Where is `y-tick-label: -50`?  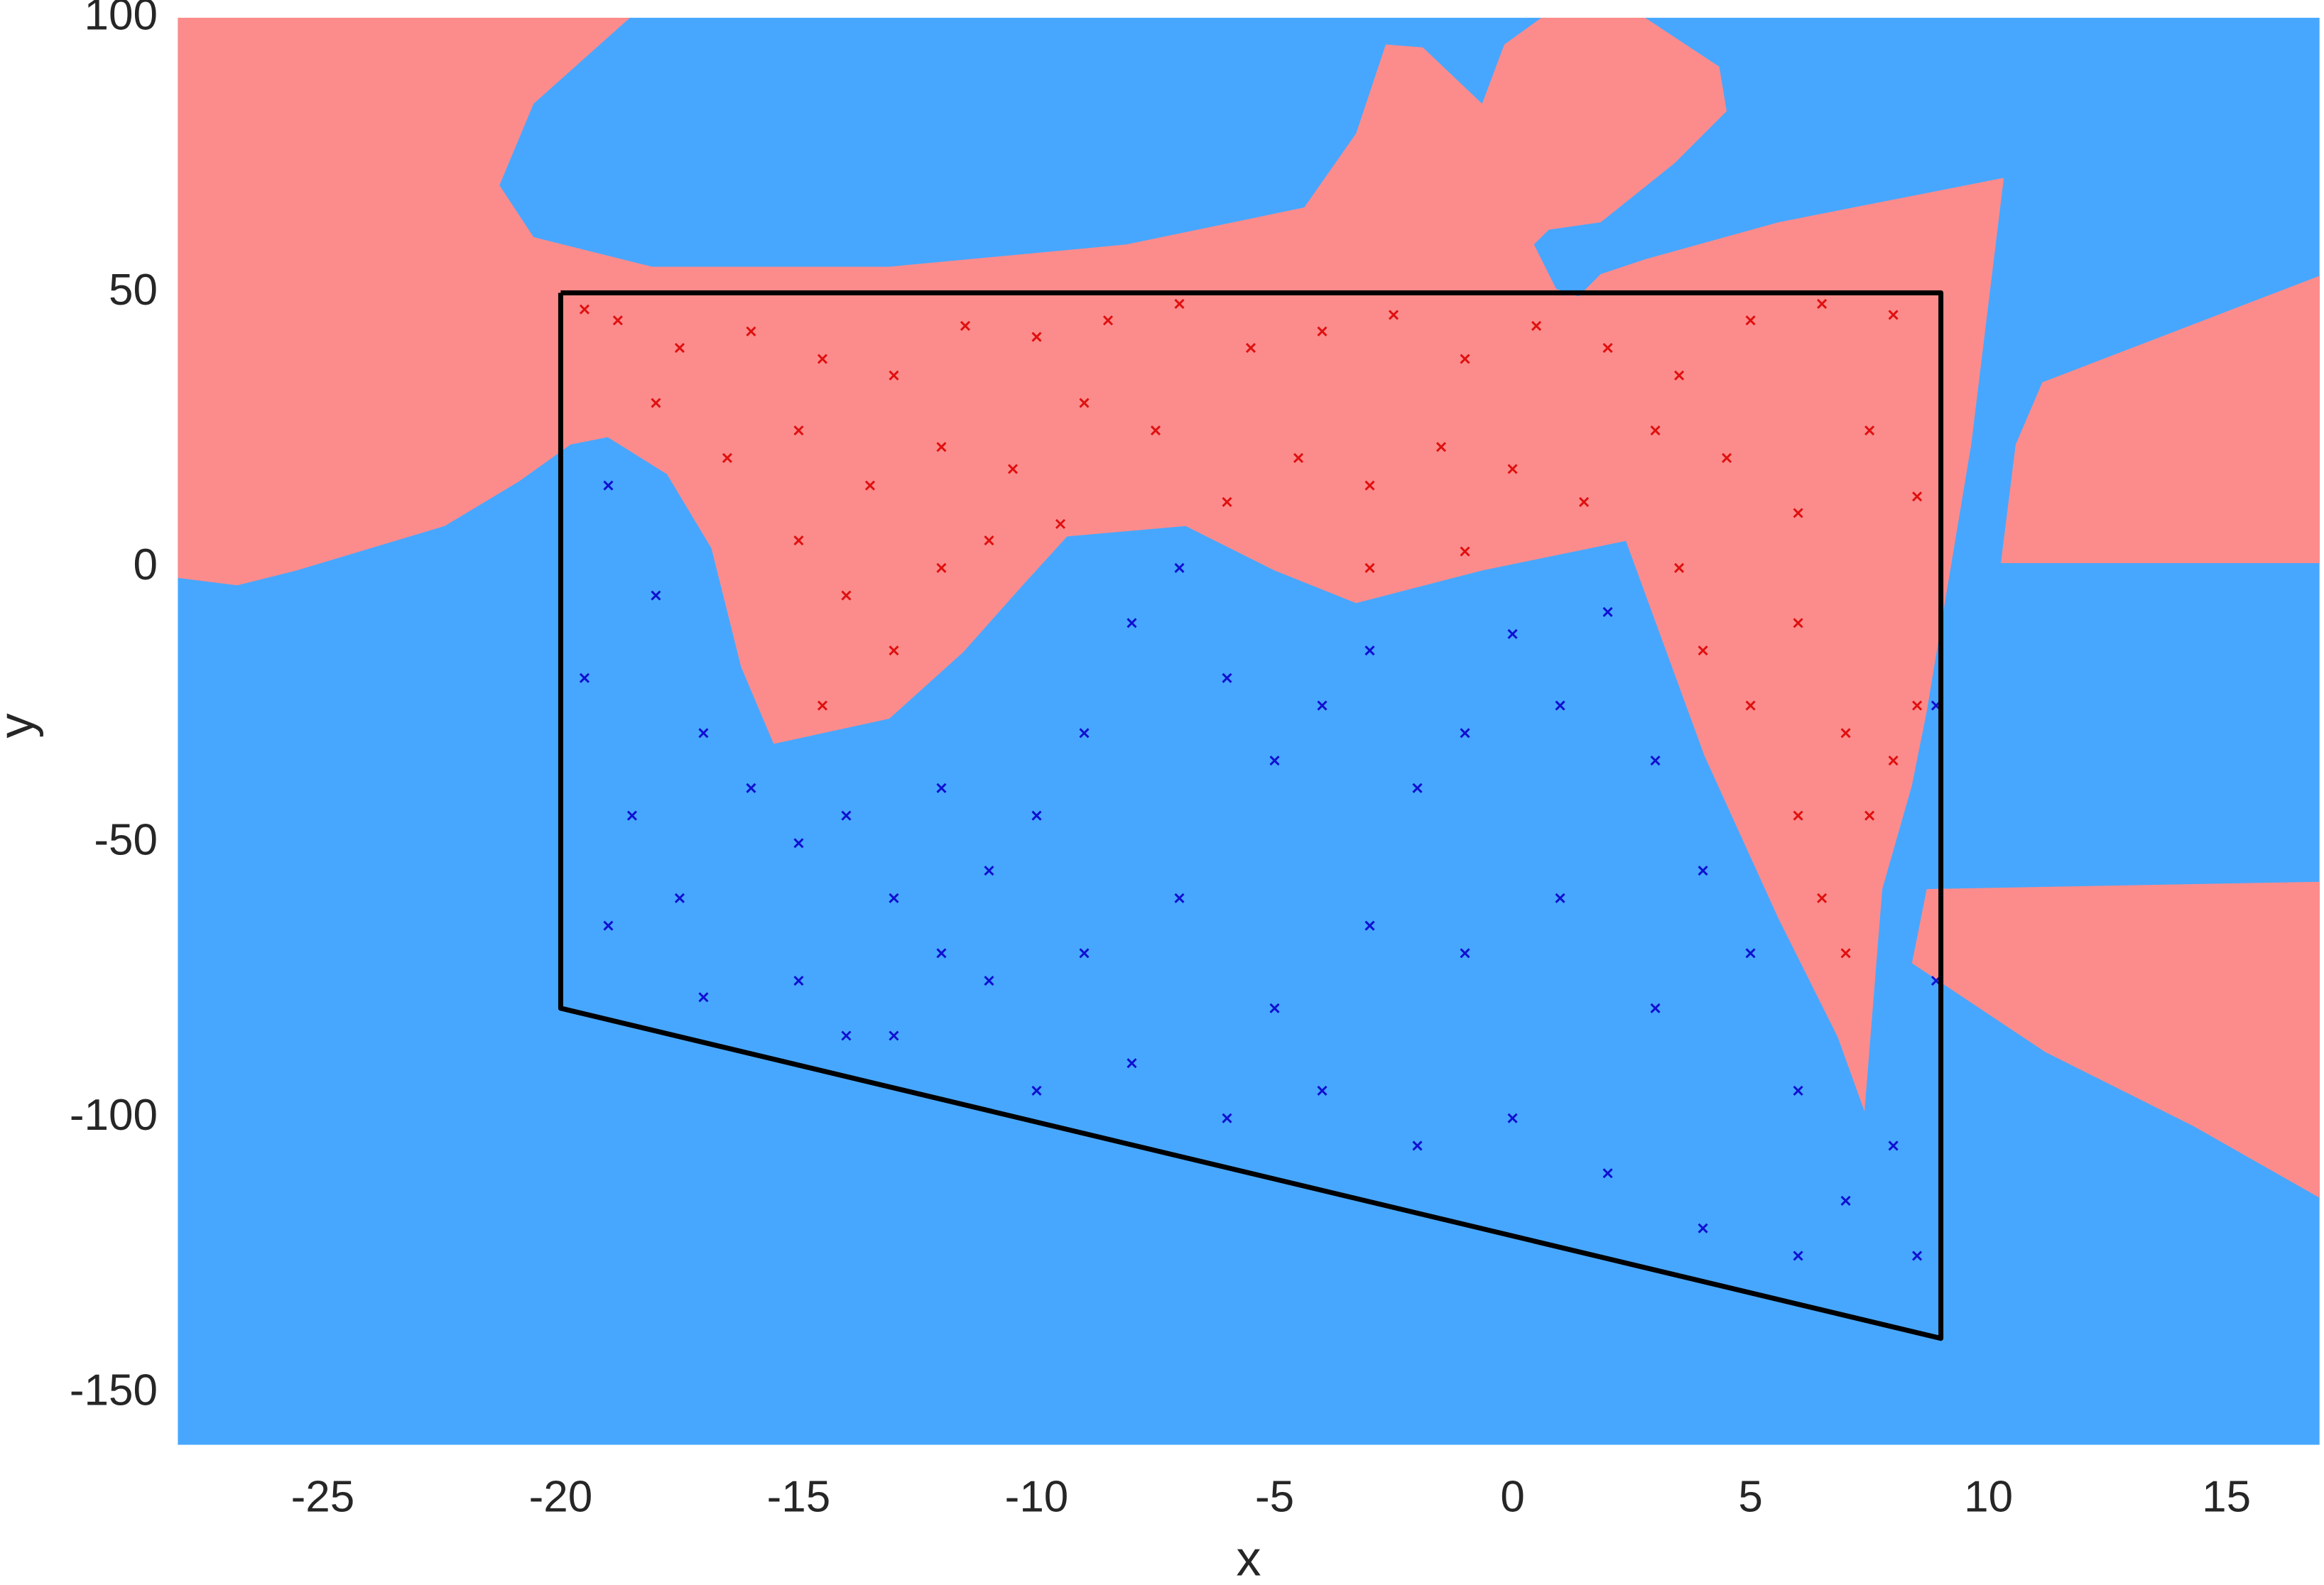 y-tick-label: -50 is located at coordinates (126, 841).